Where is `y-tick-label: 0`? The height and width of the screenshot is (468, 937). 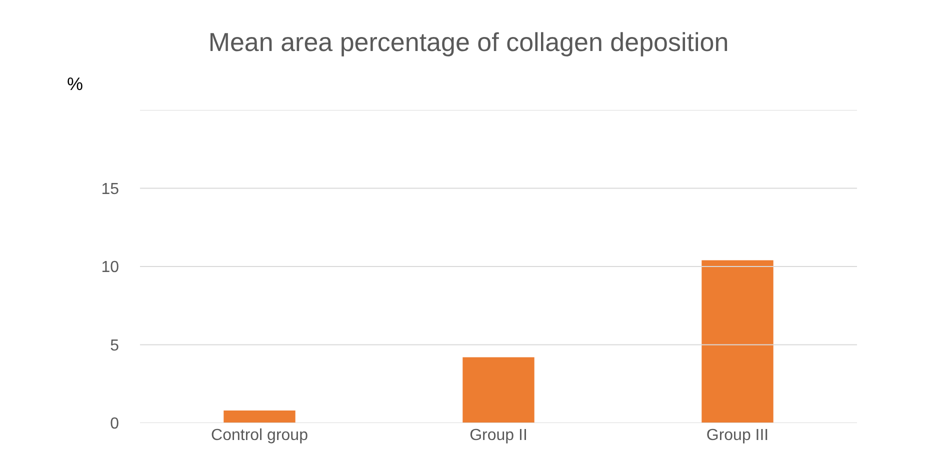
y-tick-label: 0 is located at coordinates (115, 424).